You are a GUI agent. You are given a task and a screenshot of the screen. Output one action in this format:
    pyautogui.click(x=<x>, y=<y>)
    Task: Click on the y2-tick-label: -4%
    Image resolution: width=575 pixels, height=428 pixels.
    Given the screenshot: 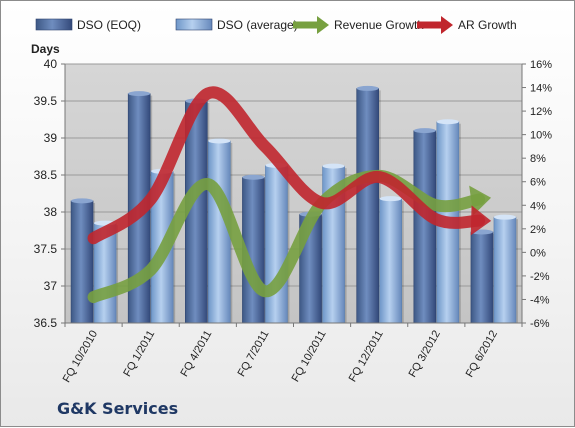 What is the action you would take?
    pyautogui.click(x=540, y=300)
    